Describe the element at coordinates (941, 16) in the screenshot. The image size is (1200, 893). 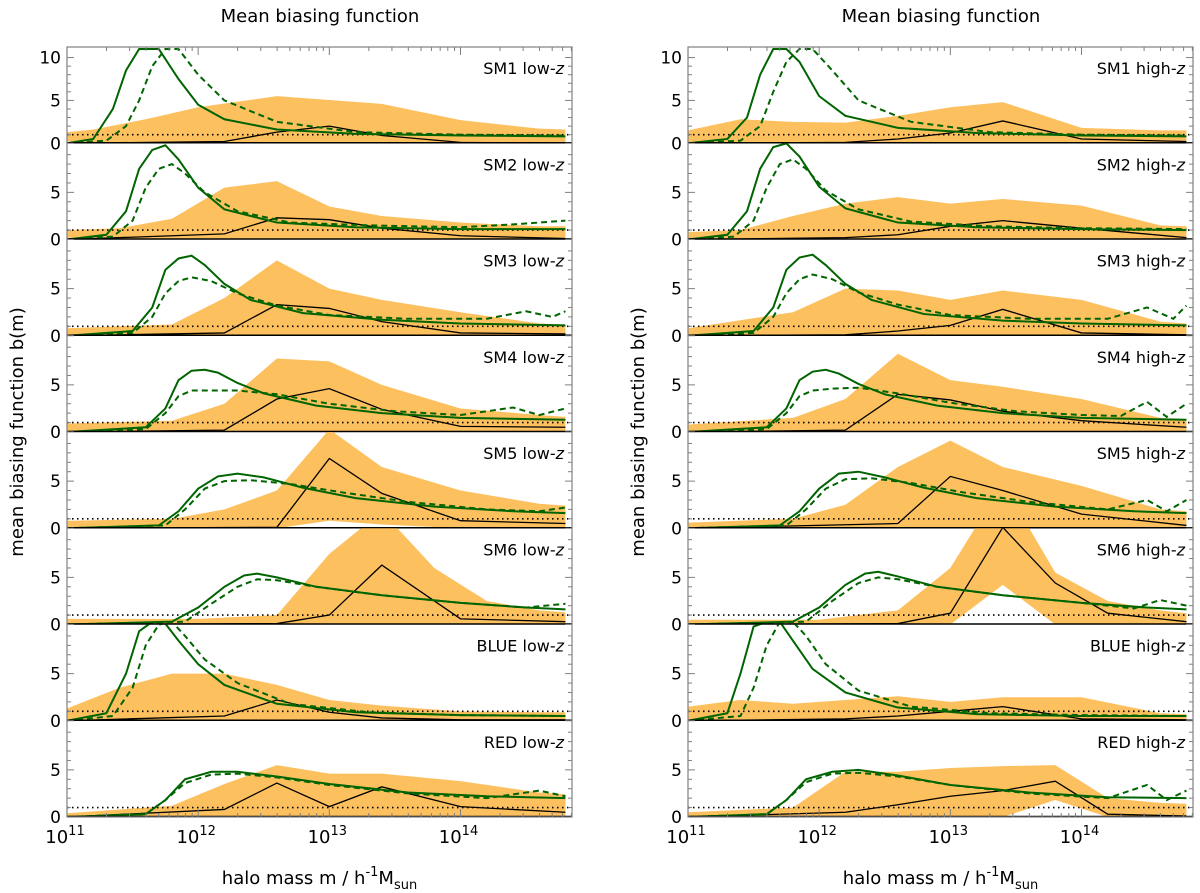
I see `chart-title: Mean biasing function` at that location.